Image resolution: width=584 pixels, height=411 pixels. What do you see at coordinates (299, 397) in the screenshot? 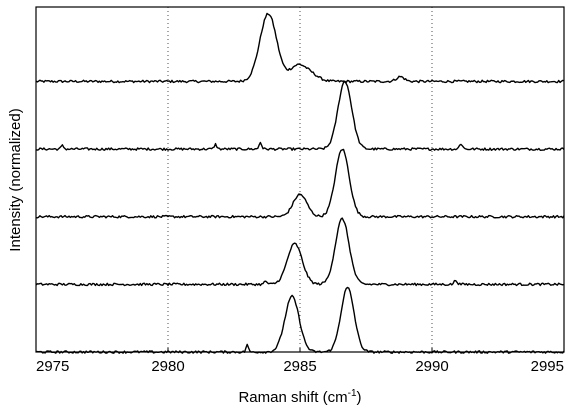
I see `x-axis-label: Raman shift (cm-1)` at bounding box center [299, 397].